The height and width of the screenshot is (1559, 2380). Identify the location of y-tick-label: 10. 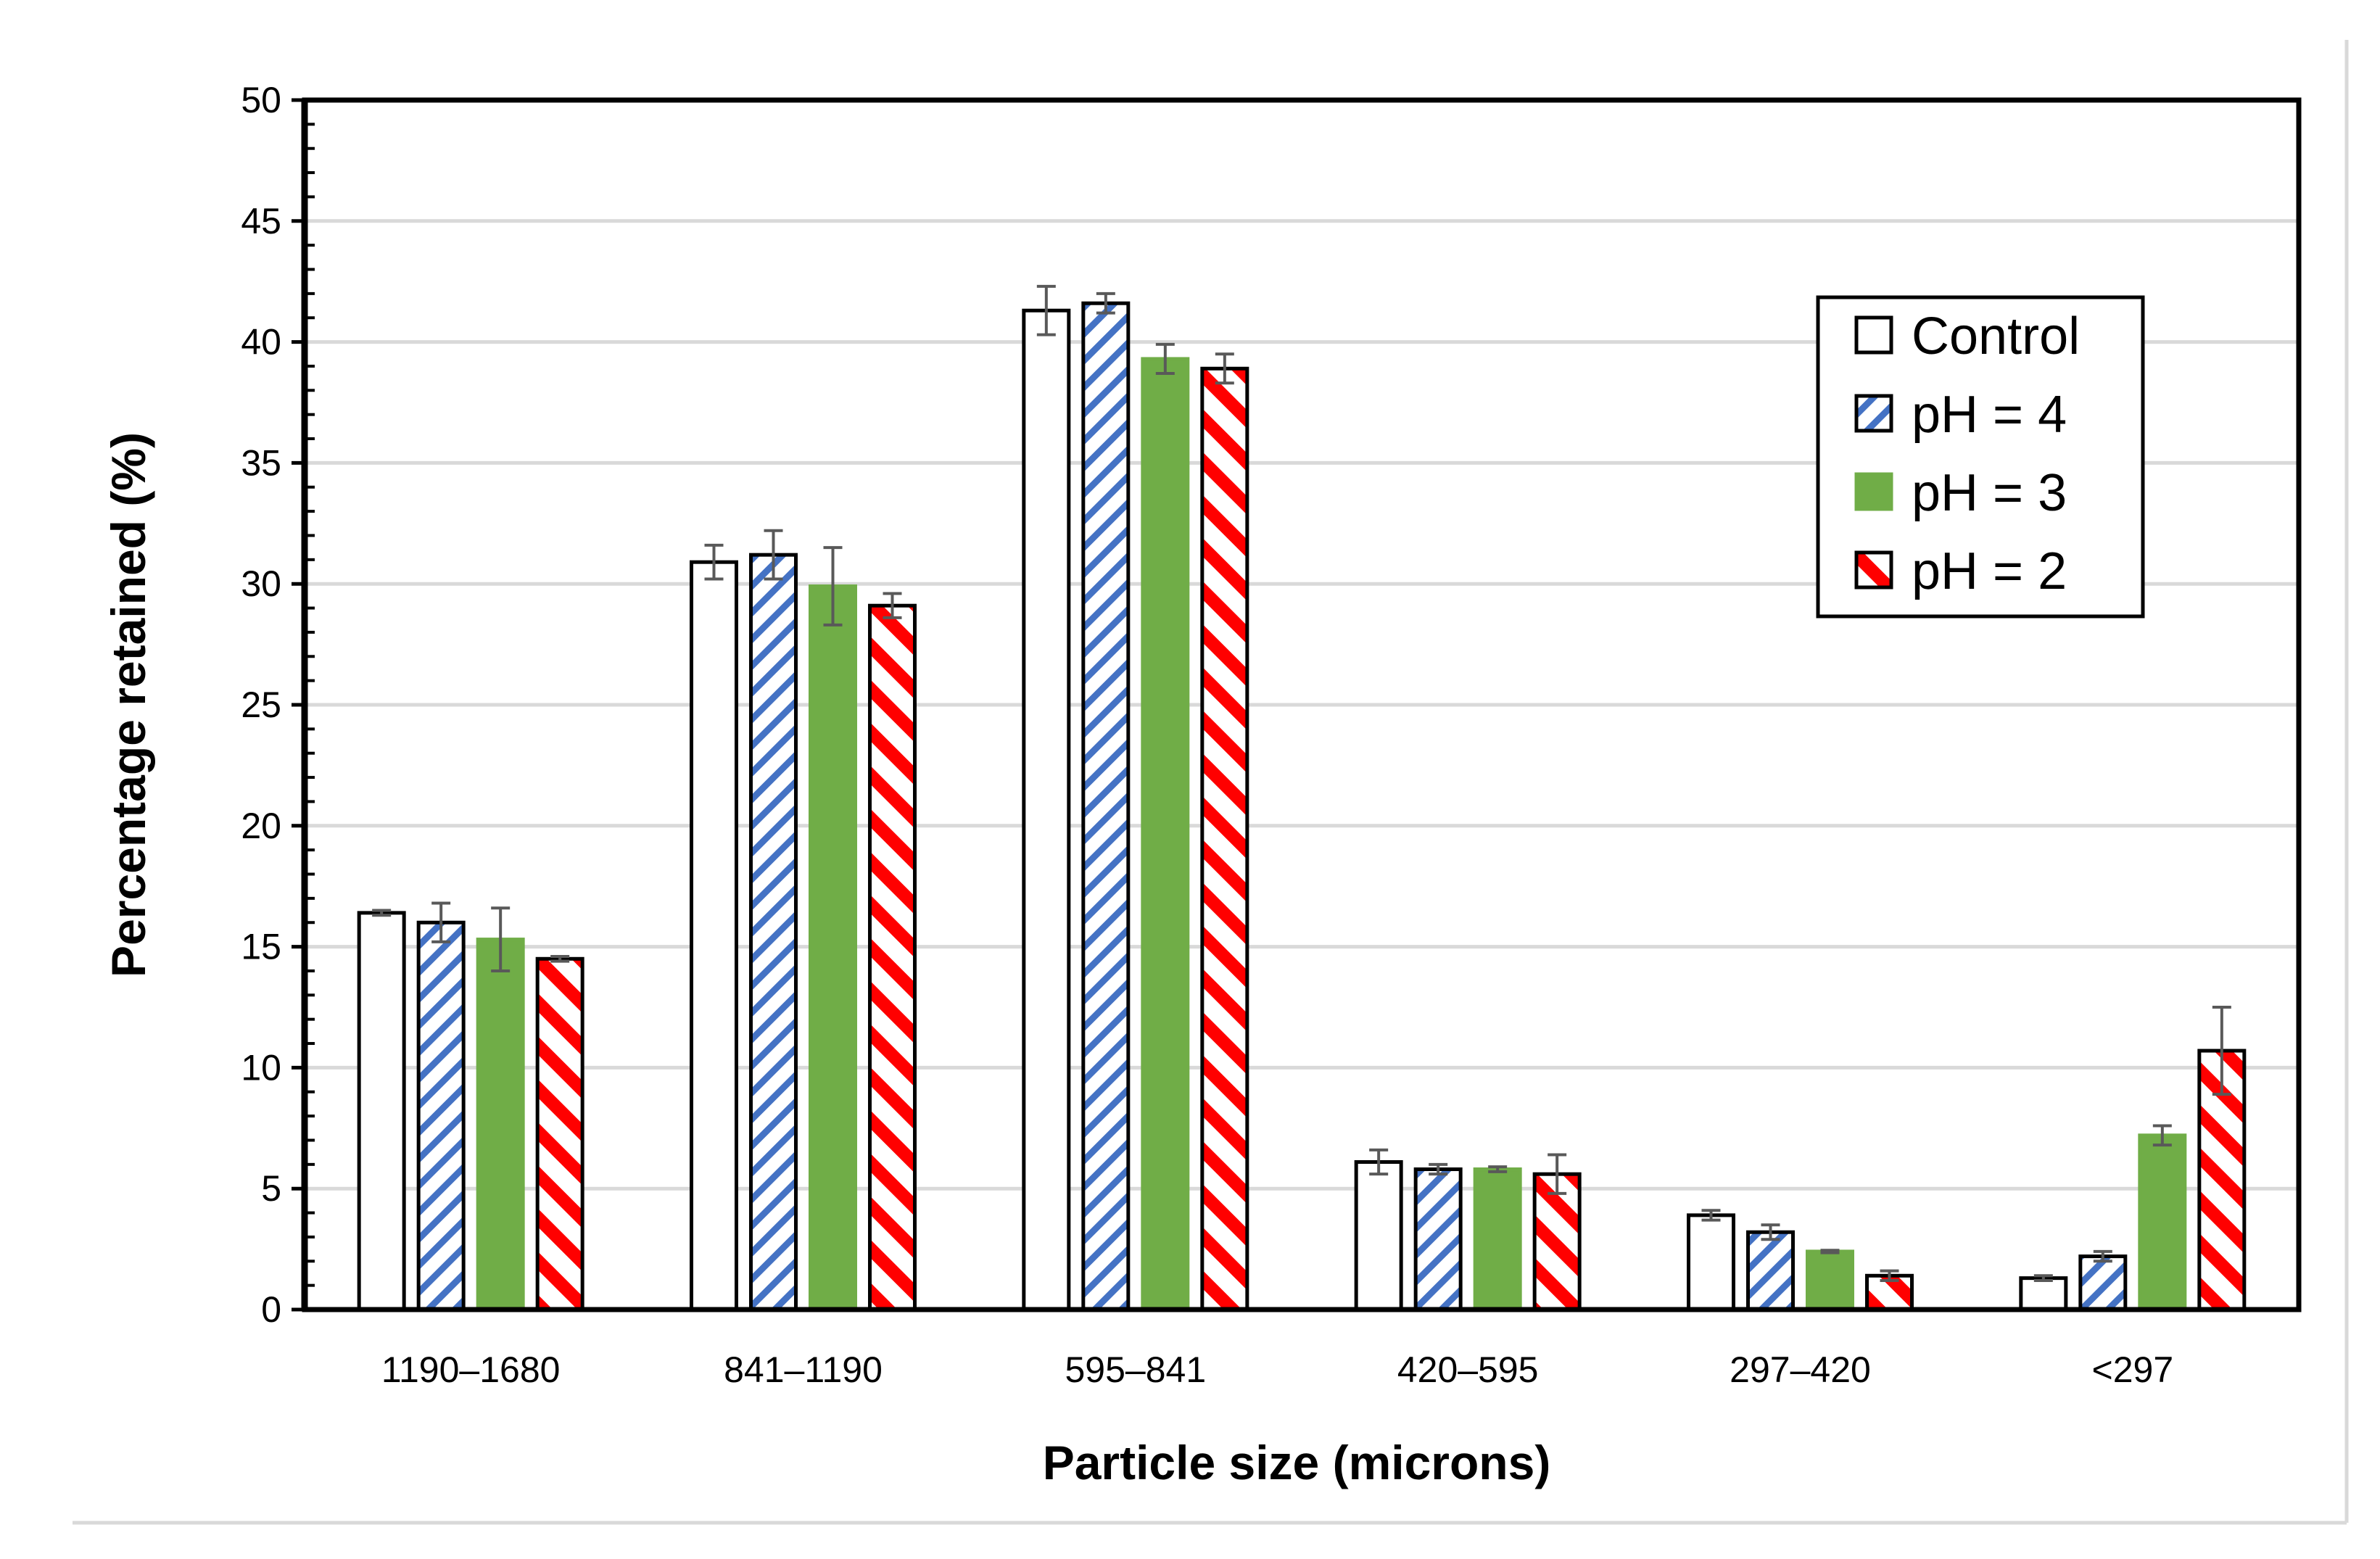
(261, 1067).